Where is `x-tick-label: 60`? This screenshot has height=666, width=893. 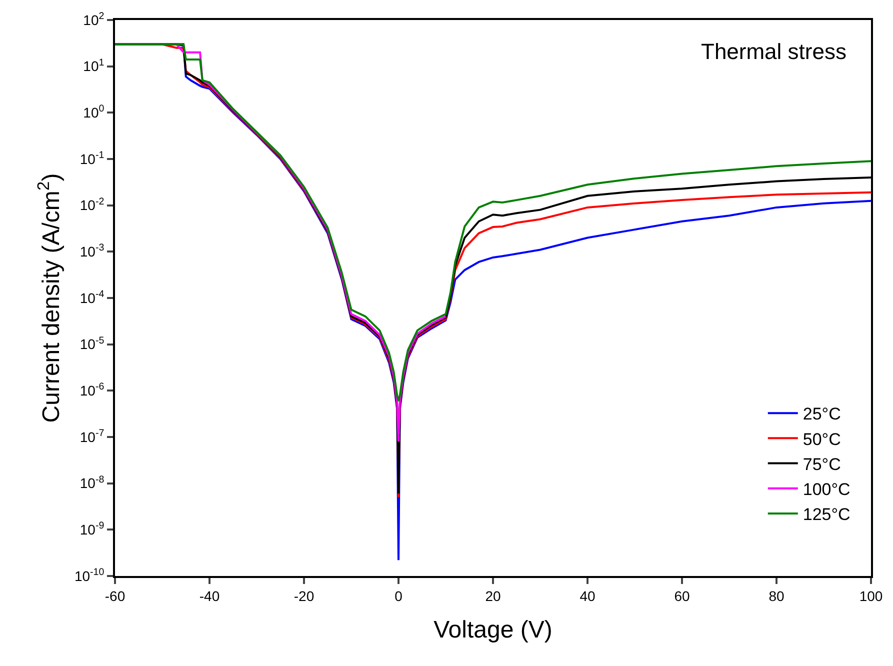 x-tick-label: 60 is located at coordinates (682, 596).